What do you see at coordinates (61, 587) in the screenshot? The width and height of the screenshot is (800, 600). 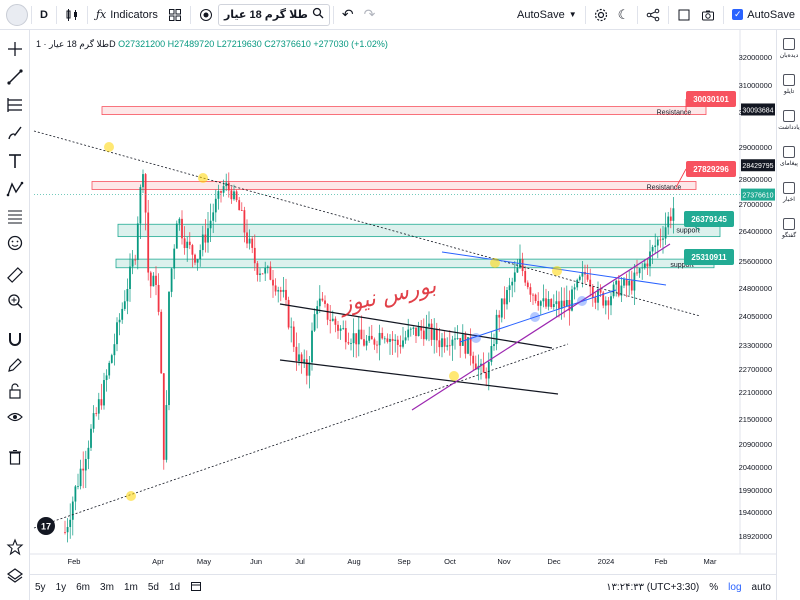 I see `range-1y: 1y` at bounding box center [61, 587].